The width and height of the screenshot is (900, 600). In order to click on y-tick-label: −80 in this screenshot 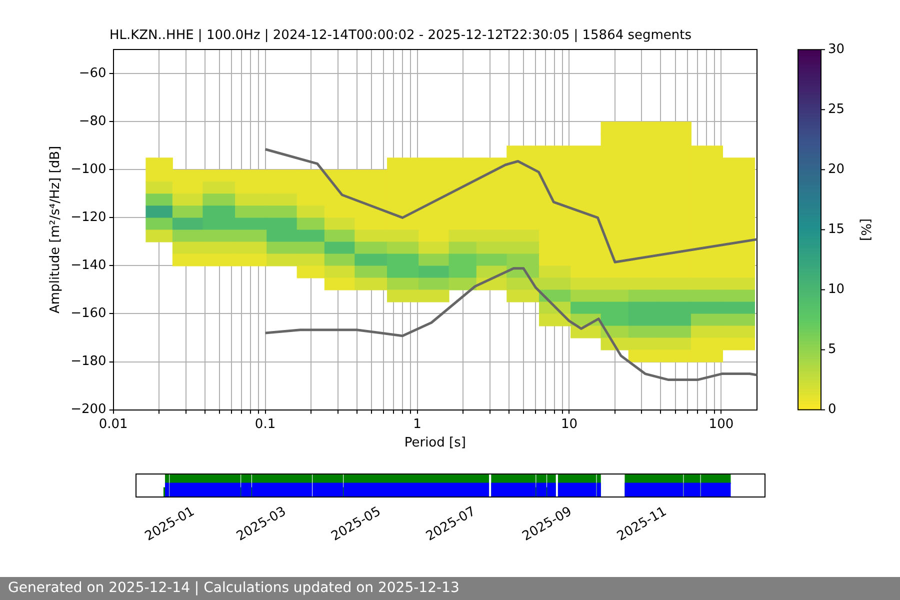, I will do `click(92, 122)`.